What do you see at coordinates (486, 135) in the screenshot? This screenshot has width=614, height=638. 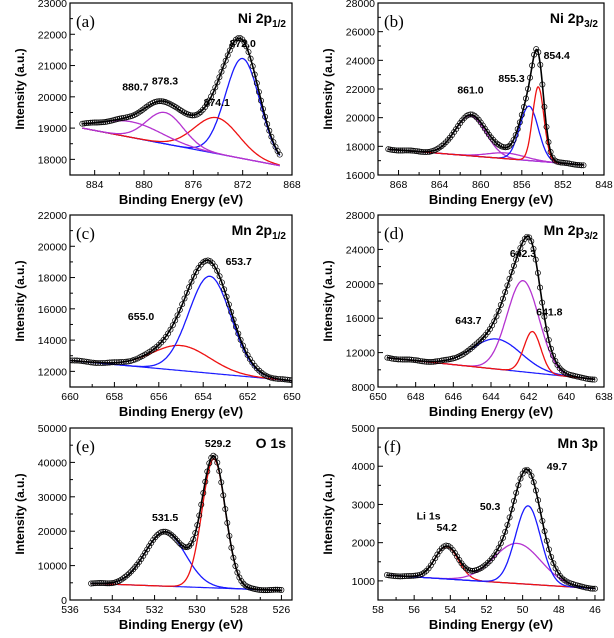 I see `component-peak-855.3` at bounding box center [486, 135].